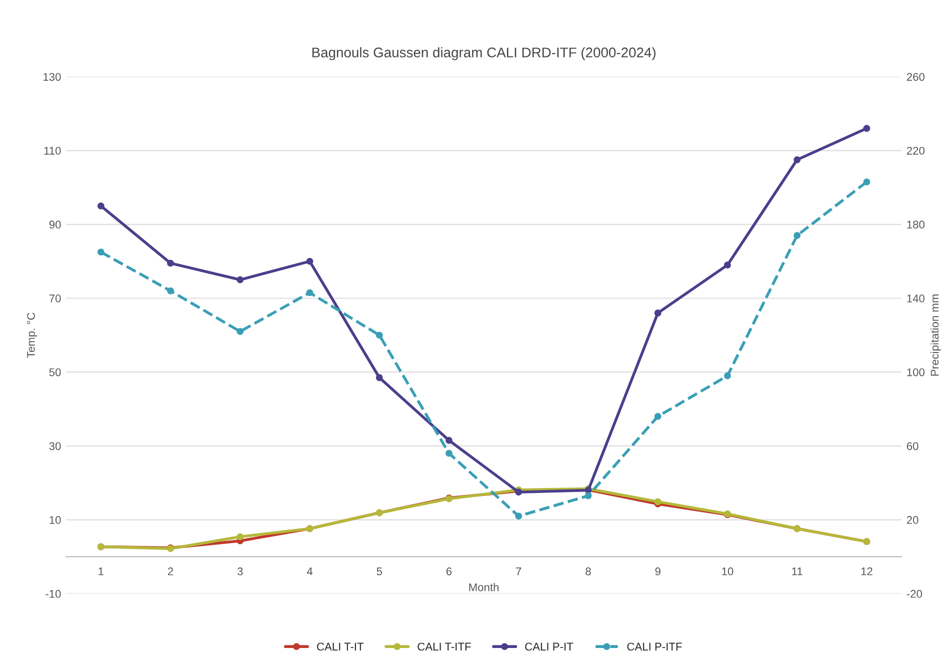 The image size is (944, 667). I want to click on y2-tick-label: 260, so click(915, 76).